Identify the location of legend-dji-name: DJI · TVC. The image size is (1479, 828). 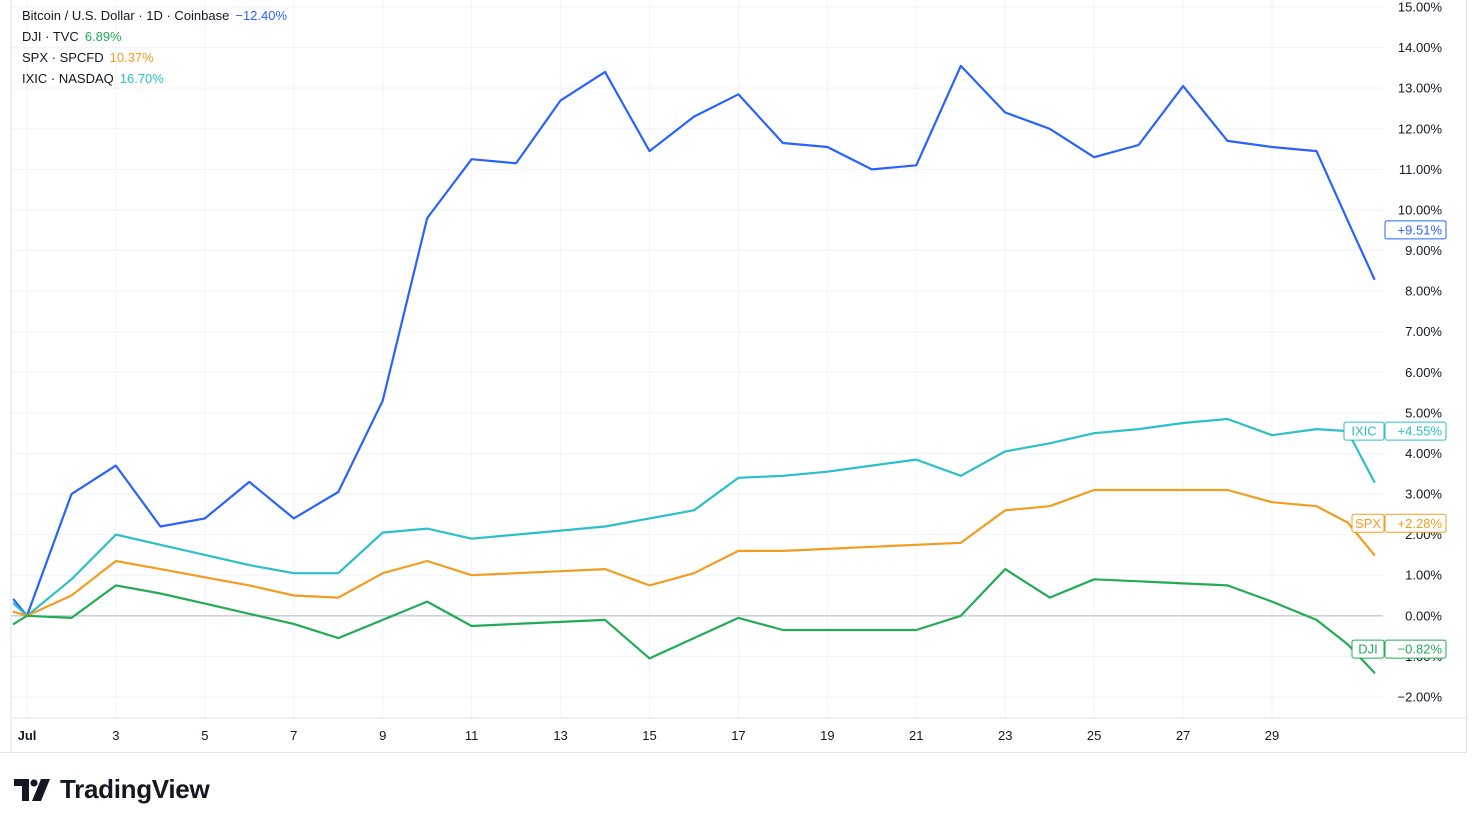
(50, 36).